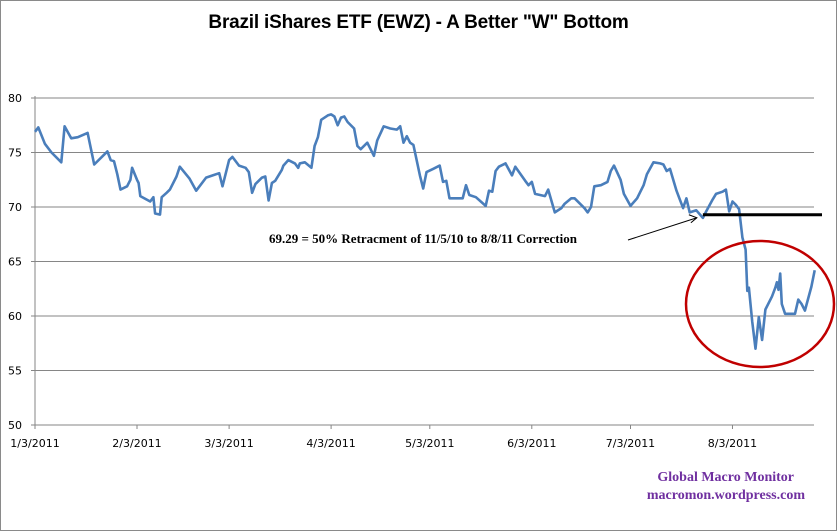  I want to click on x-tick-label: 6/3/2011, so click(531, 443).